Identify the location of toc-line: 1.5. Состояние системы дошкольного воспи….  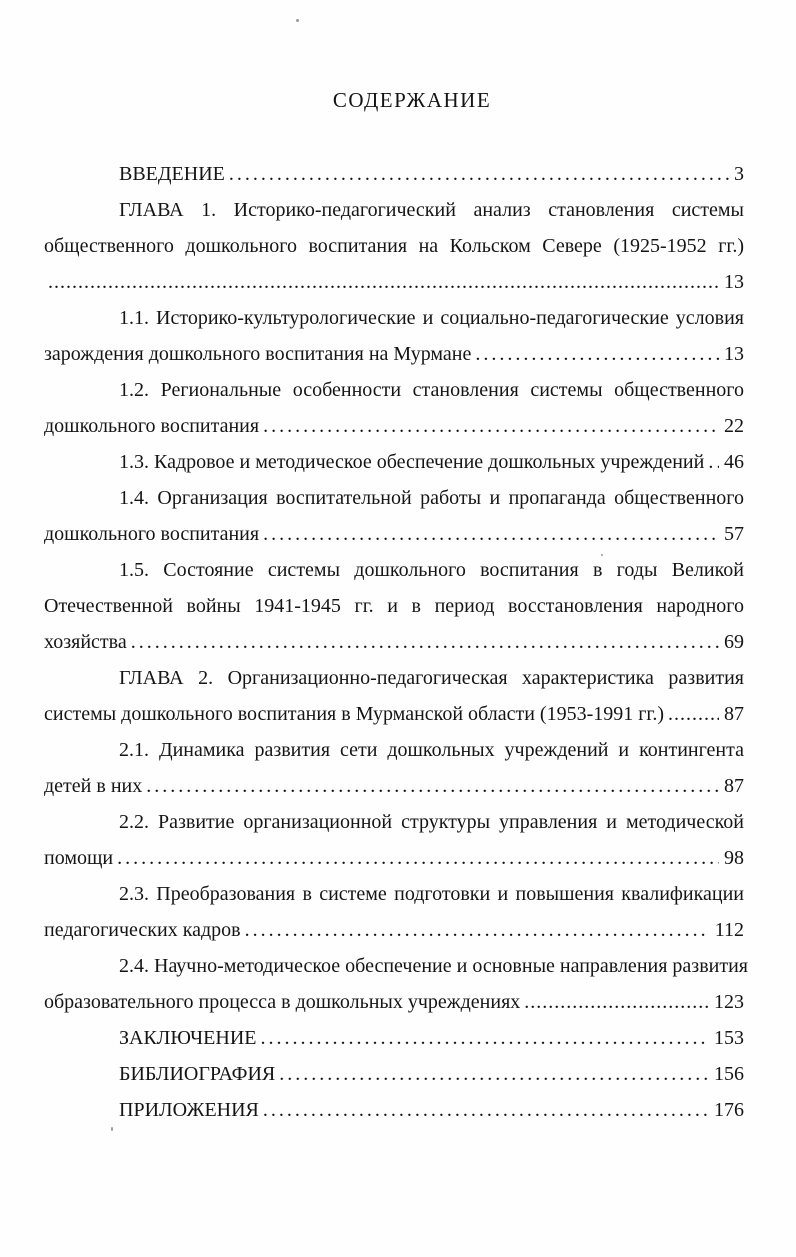
(394, 570).